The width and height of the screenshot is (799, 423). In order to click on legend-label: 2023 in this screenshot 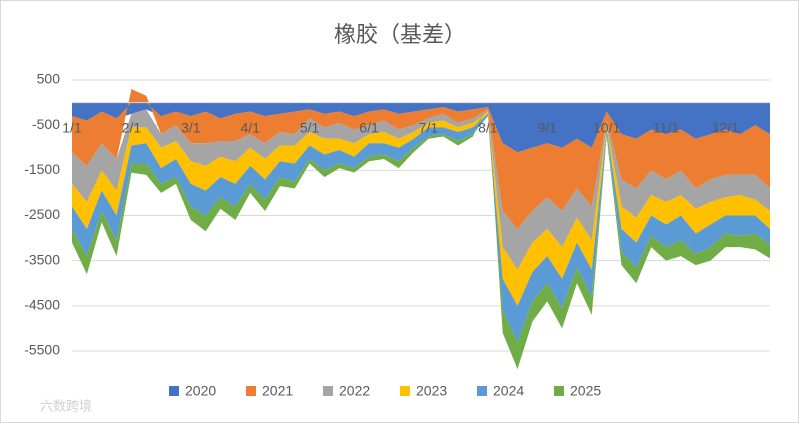, I will do `click(431, 391)`.